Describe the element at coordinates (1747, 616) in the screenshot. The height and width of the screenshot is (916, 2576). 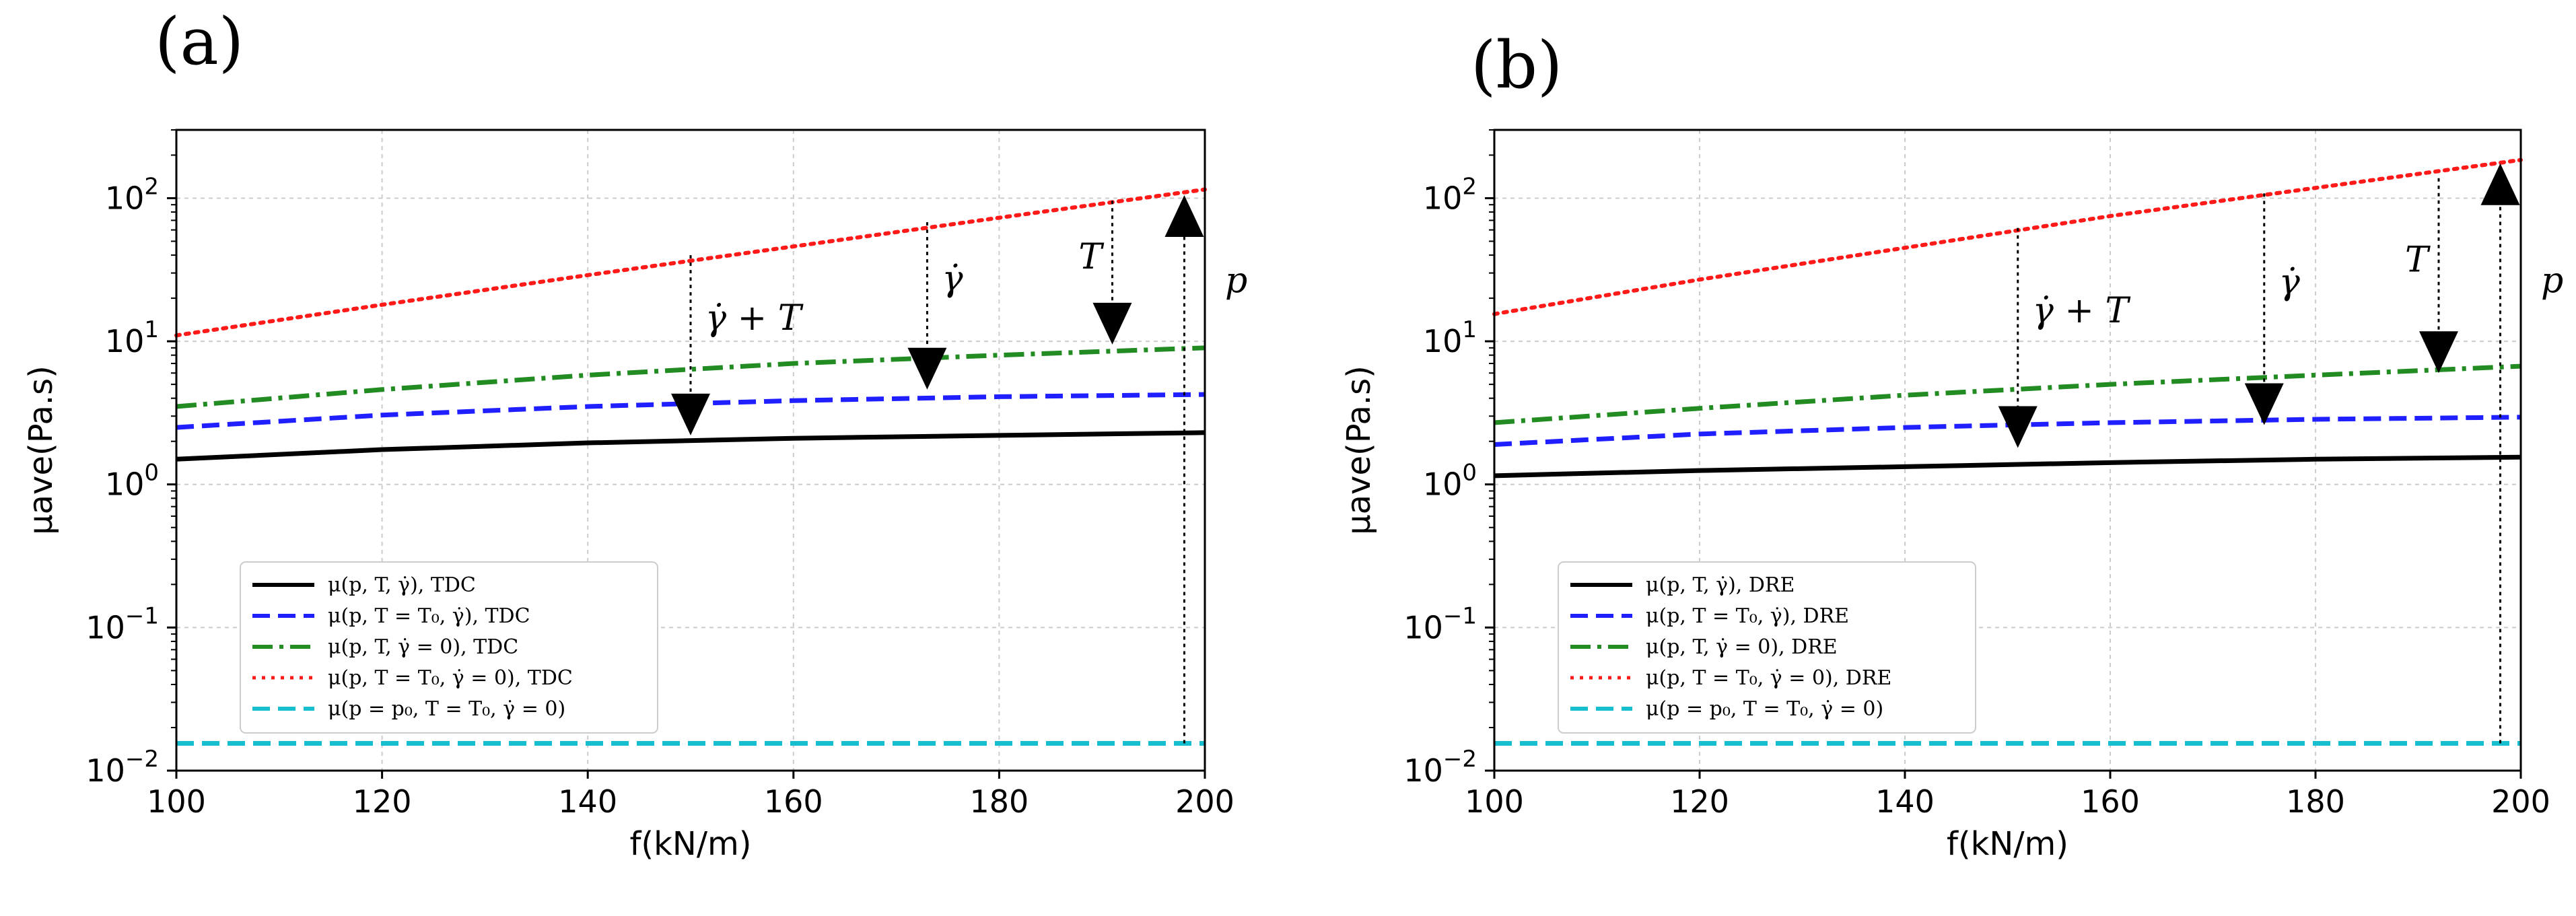
I see `legend-entry: μ(p, T = T₀, γ̇), DRE` at that location.